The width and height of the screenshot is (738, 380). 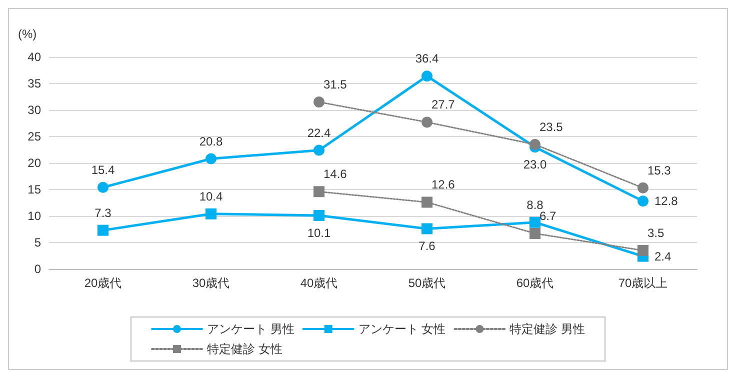 What do you see at coordinates (211, 141) in the screenshot?
I see `data-label: 20.8` at bounding box center [211, 141].